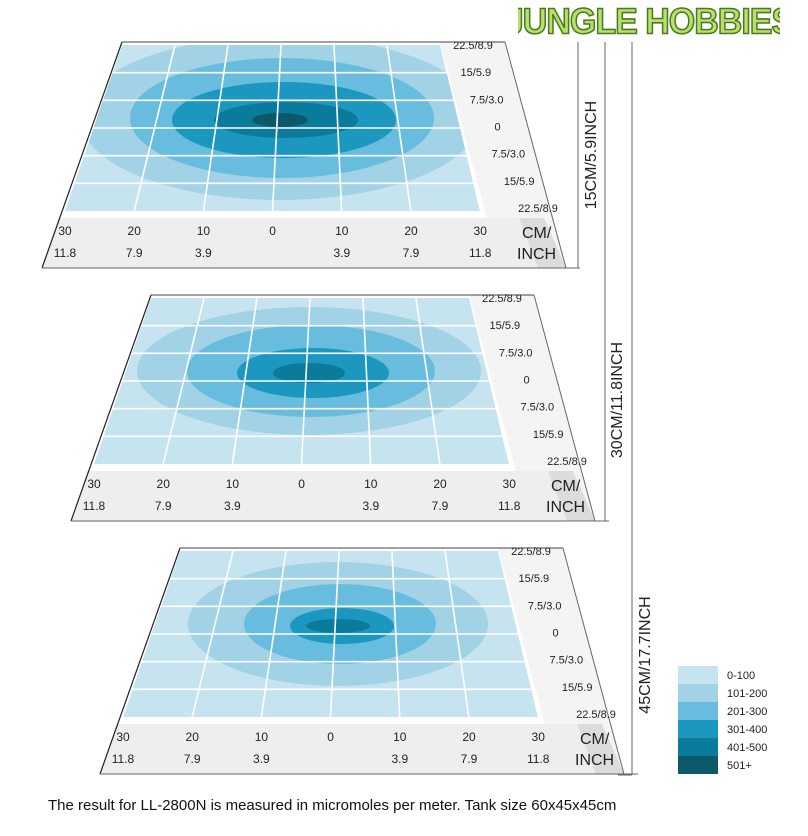 The height and width of the screenshot is (836, 808). I want to click on svg-text: JUNGLE HOBBIES, so click(649, 21).